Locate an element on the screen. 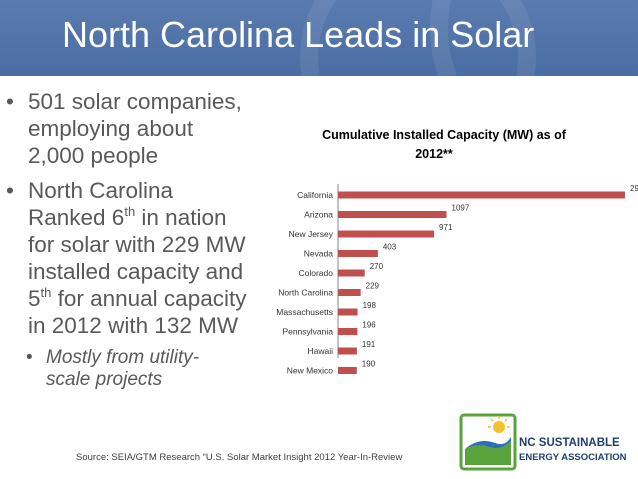 Image resolution: width=638 pixels, height=479 pixels. logo-text-2: ENERGY ASSOCIATION is located at coordinates (573, 457).